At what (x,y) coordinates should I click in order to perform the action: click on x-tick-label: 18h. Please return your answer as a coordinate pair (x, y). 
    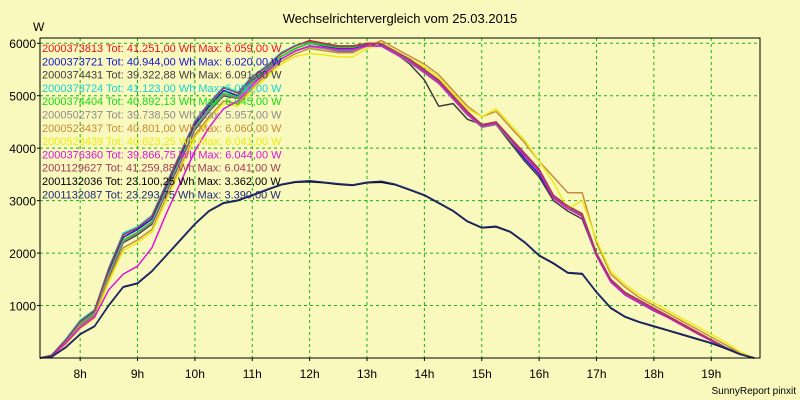
    Looking at the image, I should click on (654, 374).